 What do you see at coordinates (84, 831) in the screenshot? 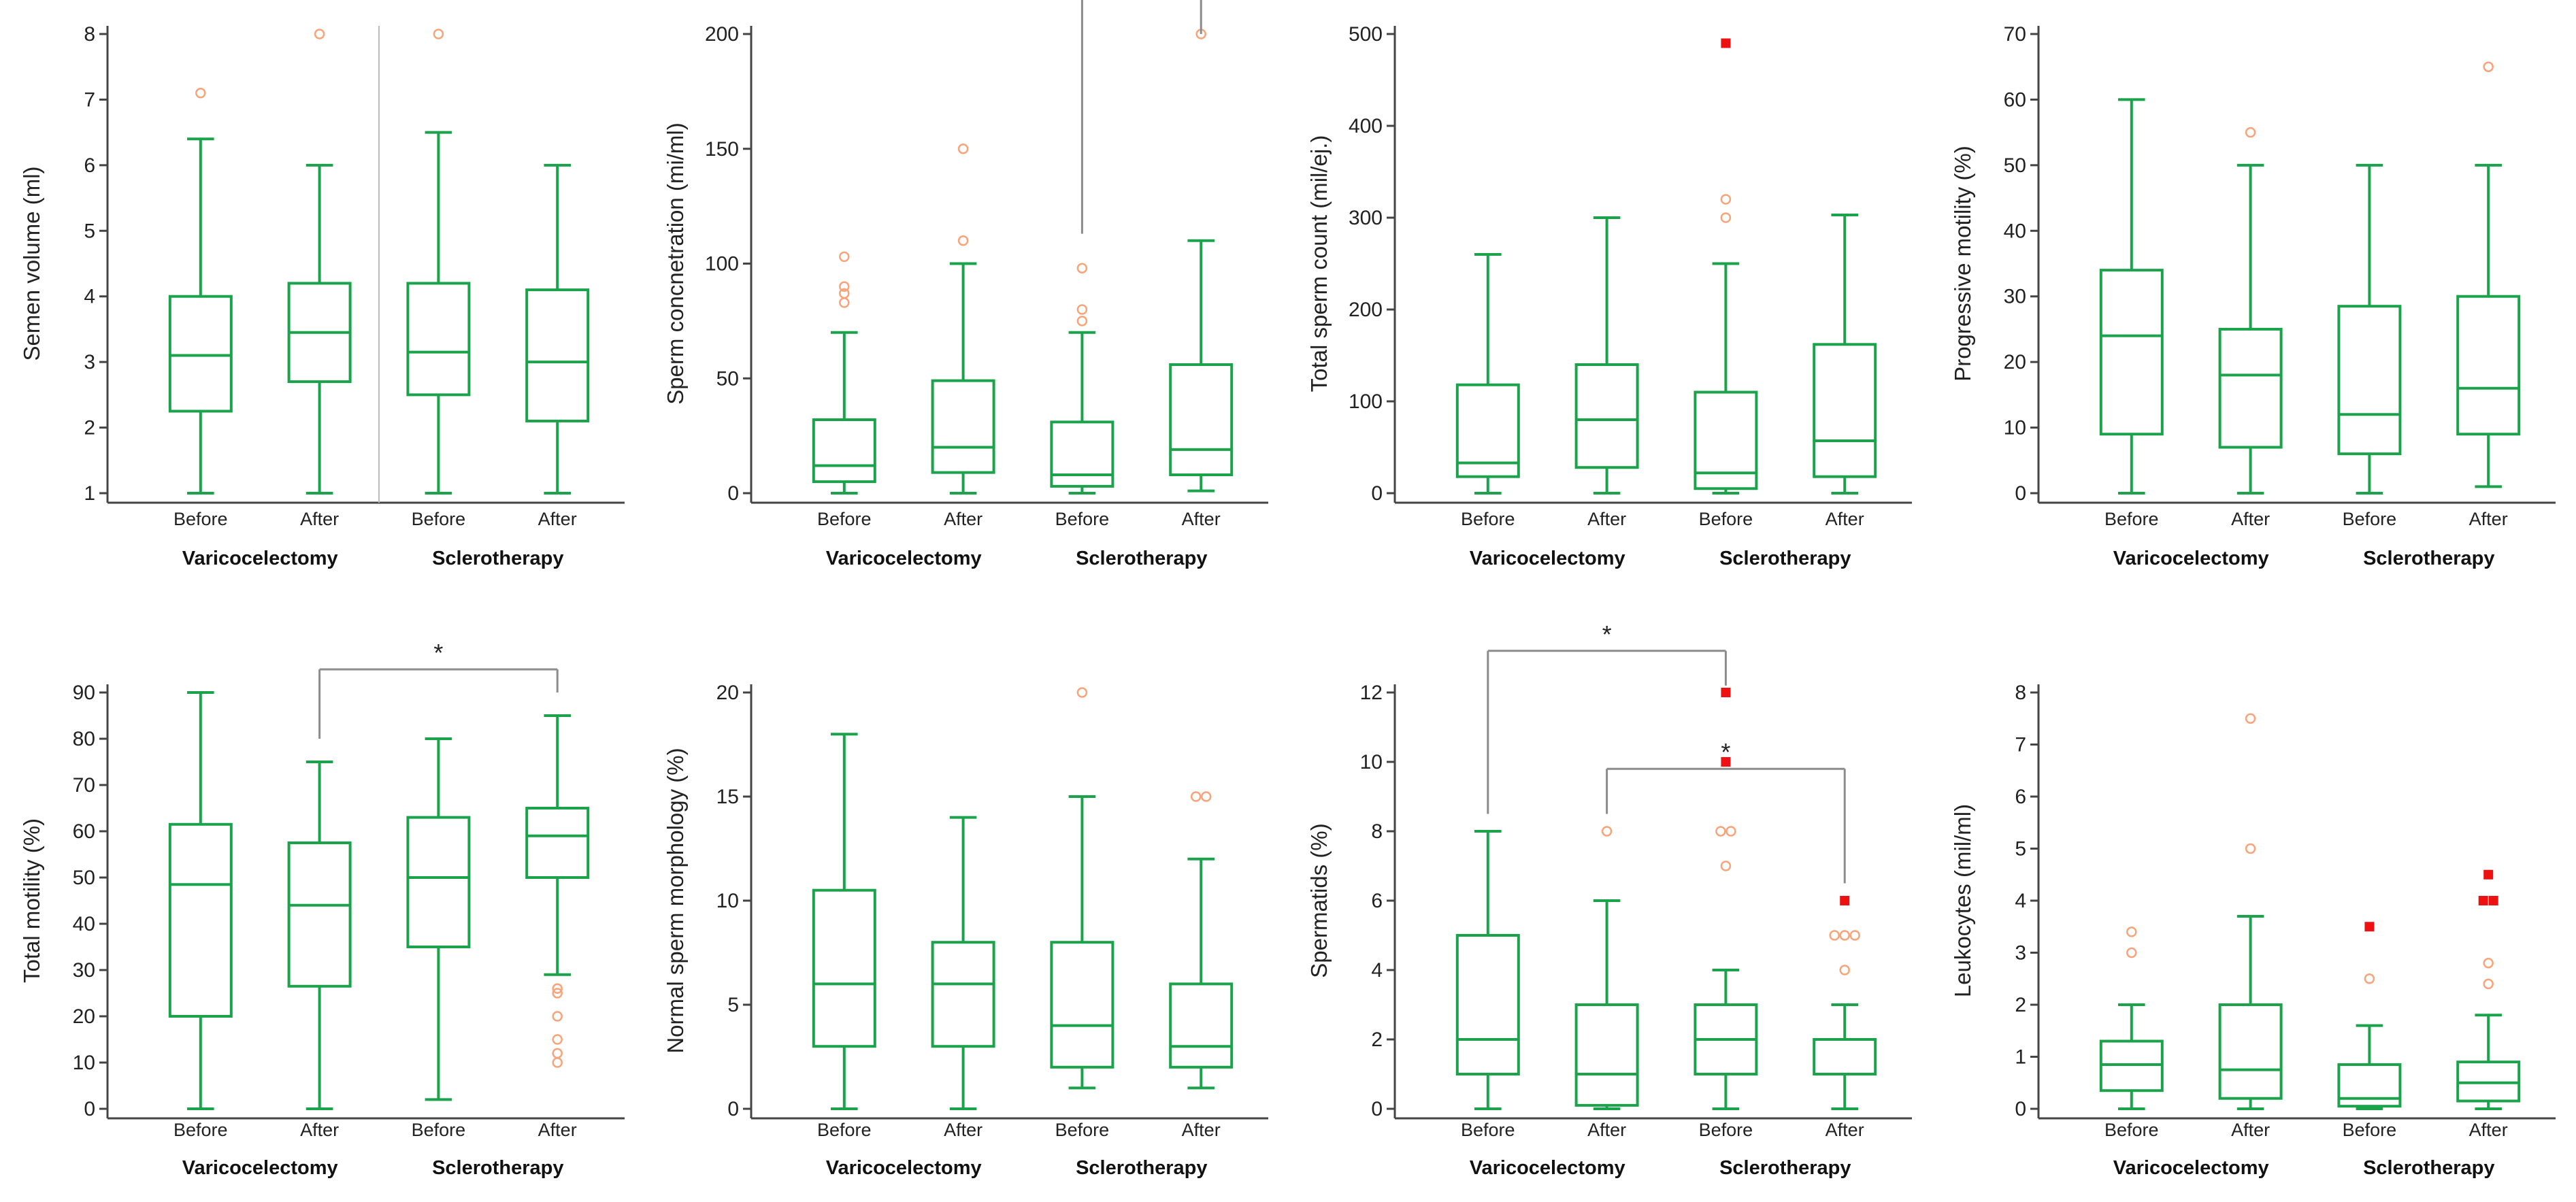
I see `y-tick-label: 60` at bounding box center [84, 831].